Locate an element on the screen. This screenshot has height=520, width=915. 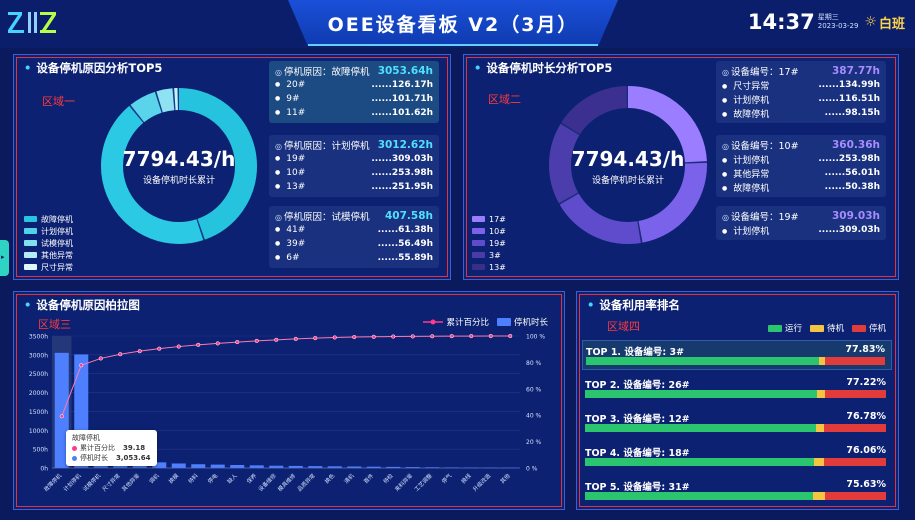
donut-total-value: 7794.43/h is located at coordinates (179, 159).